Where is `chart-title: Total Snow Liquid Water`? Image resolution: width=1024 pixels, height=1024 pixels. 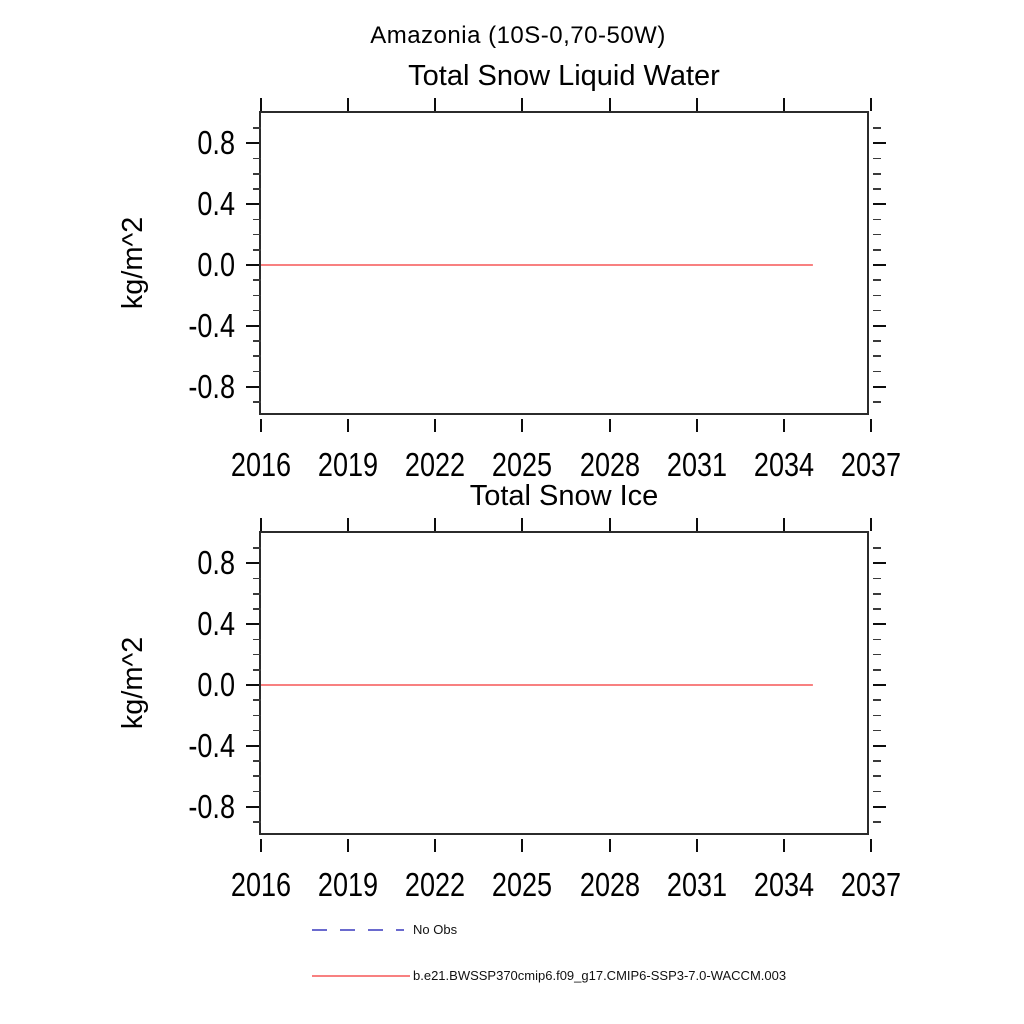 chart-title: Total Snow Liquid Water is located at coordinates (564, 76).